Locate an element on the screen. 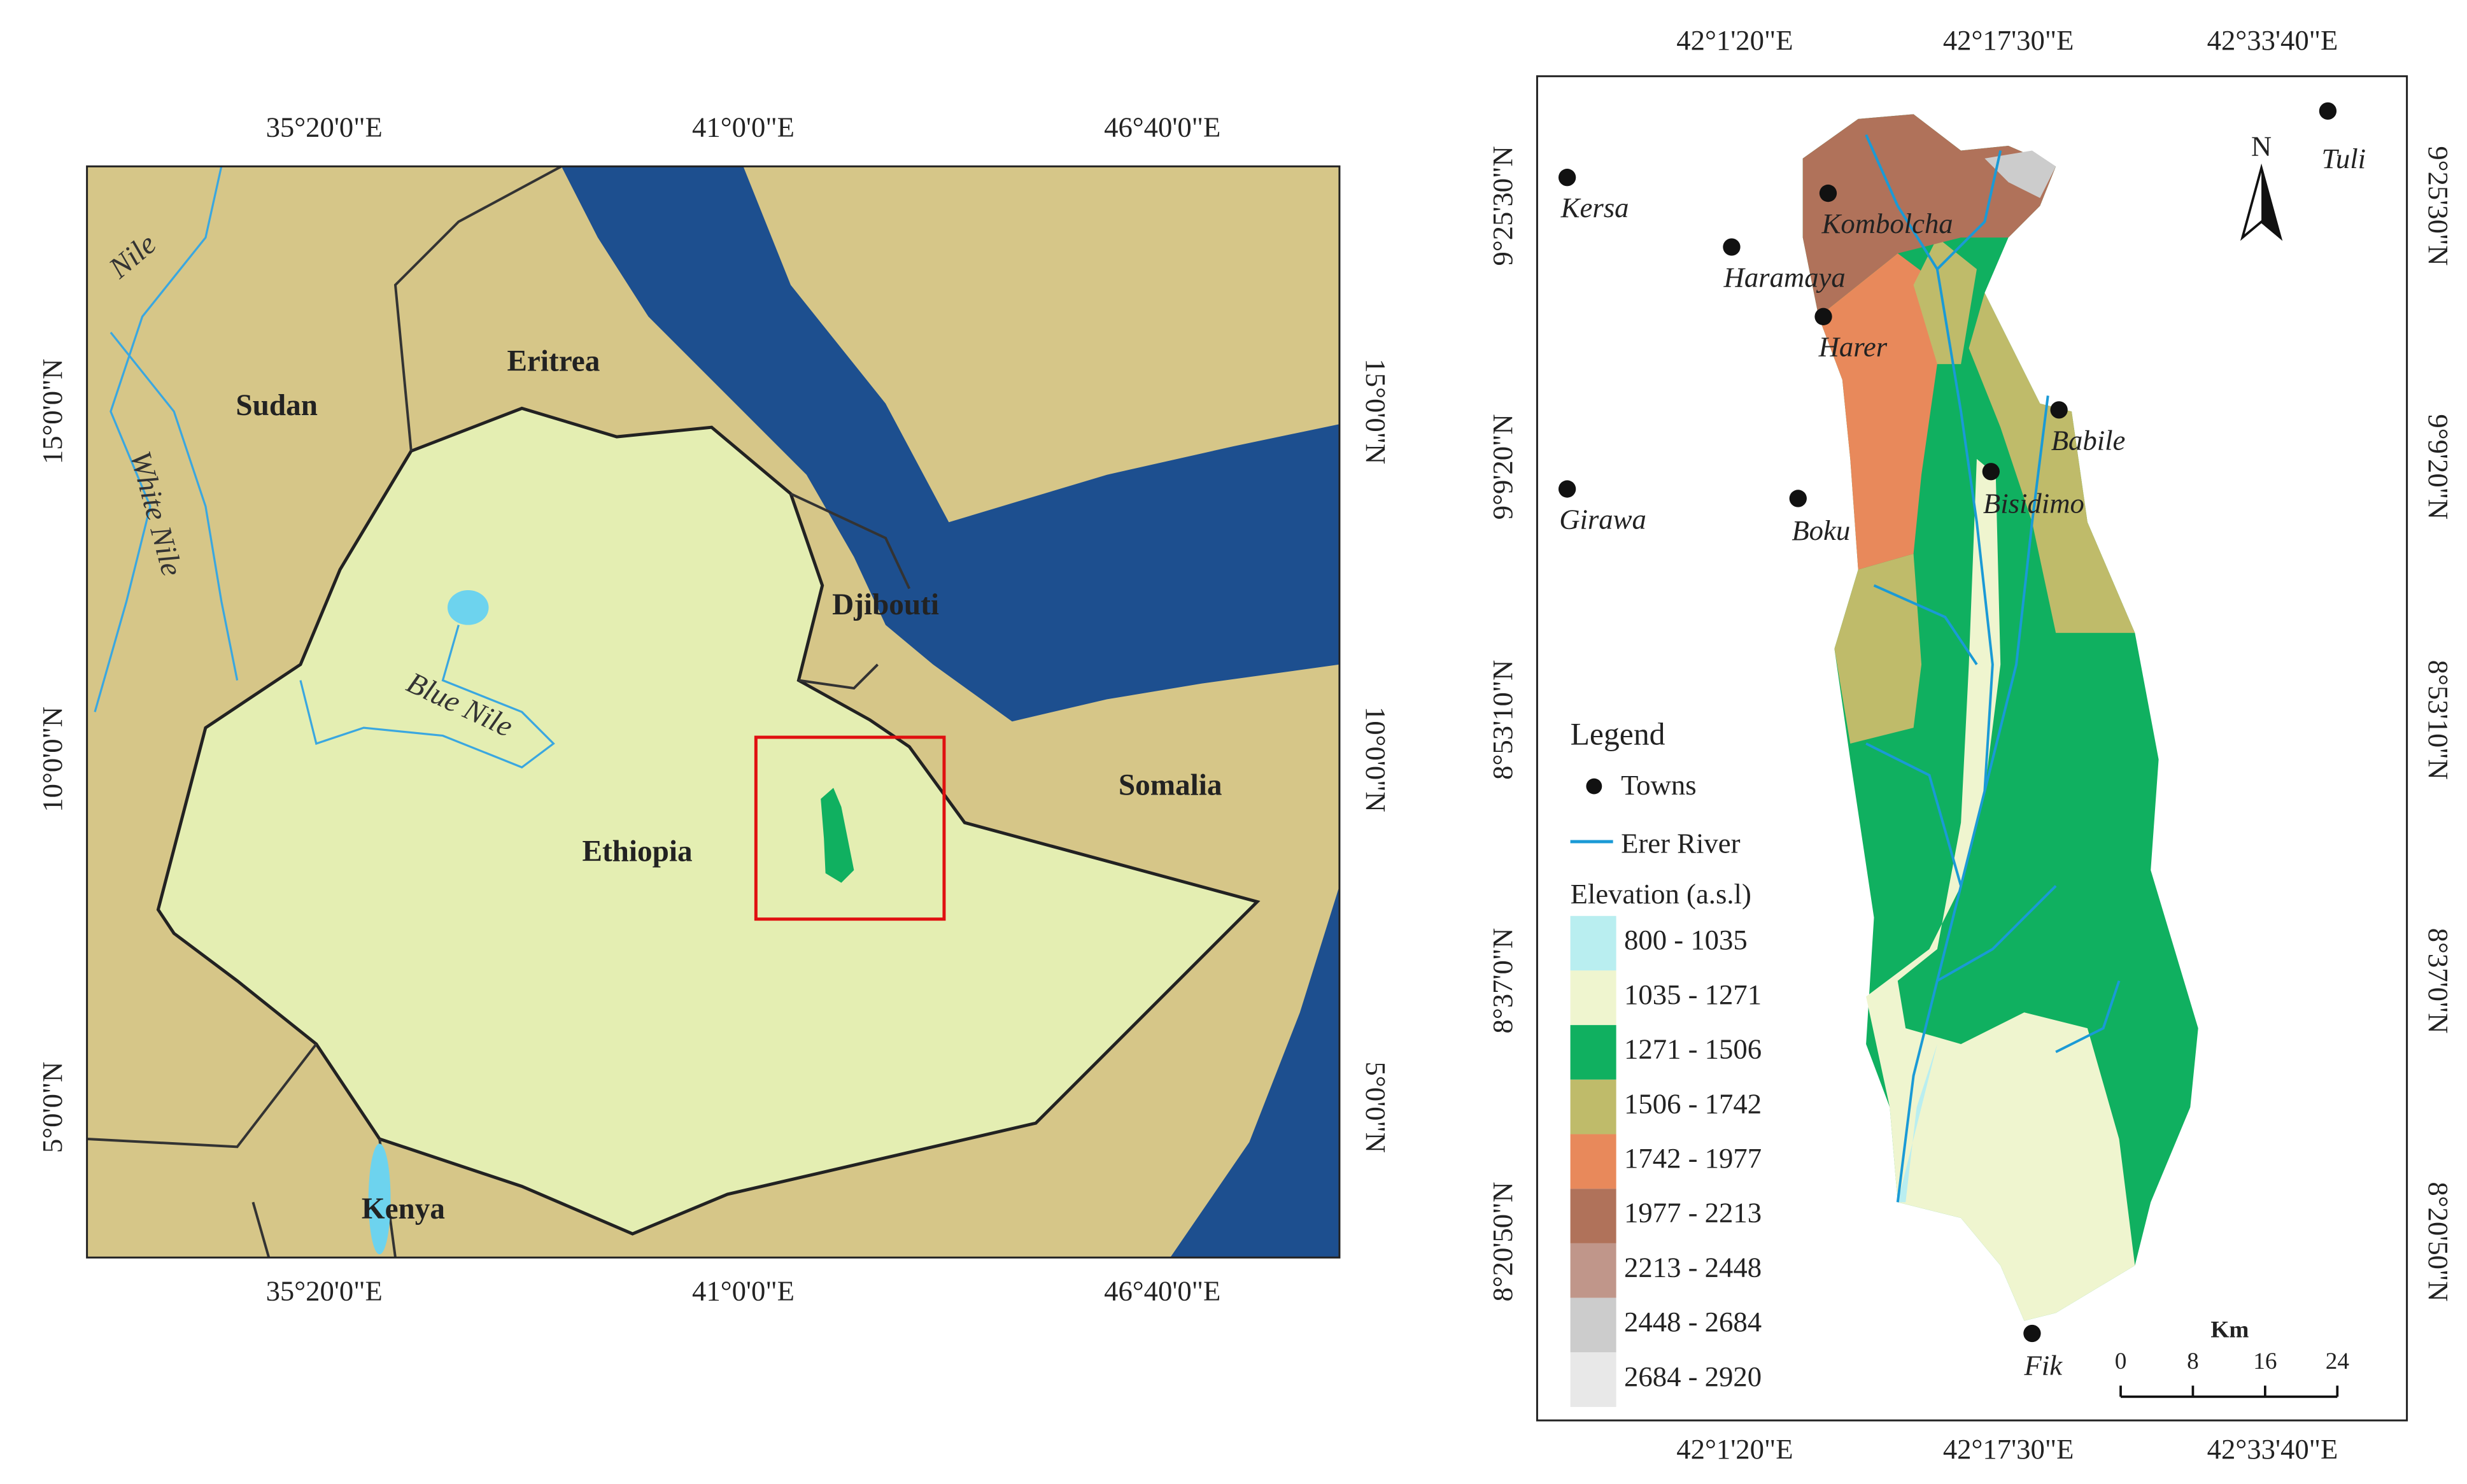 This screenshot has width=2467, height=1484. scale-unit: Km is located at coordinates (2229, 1330).